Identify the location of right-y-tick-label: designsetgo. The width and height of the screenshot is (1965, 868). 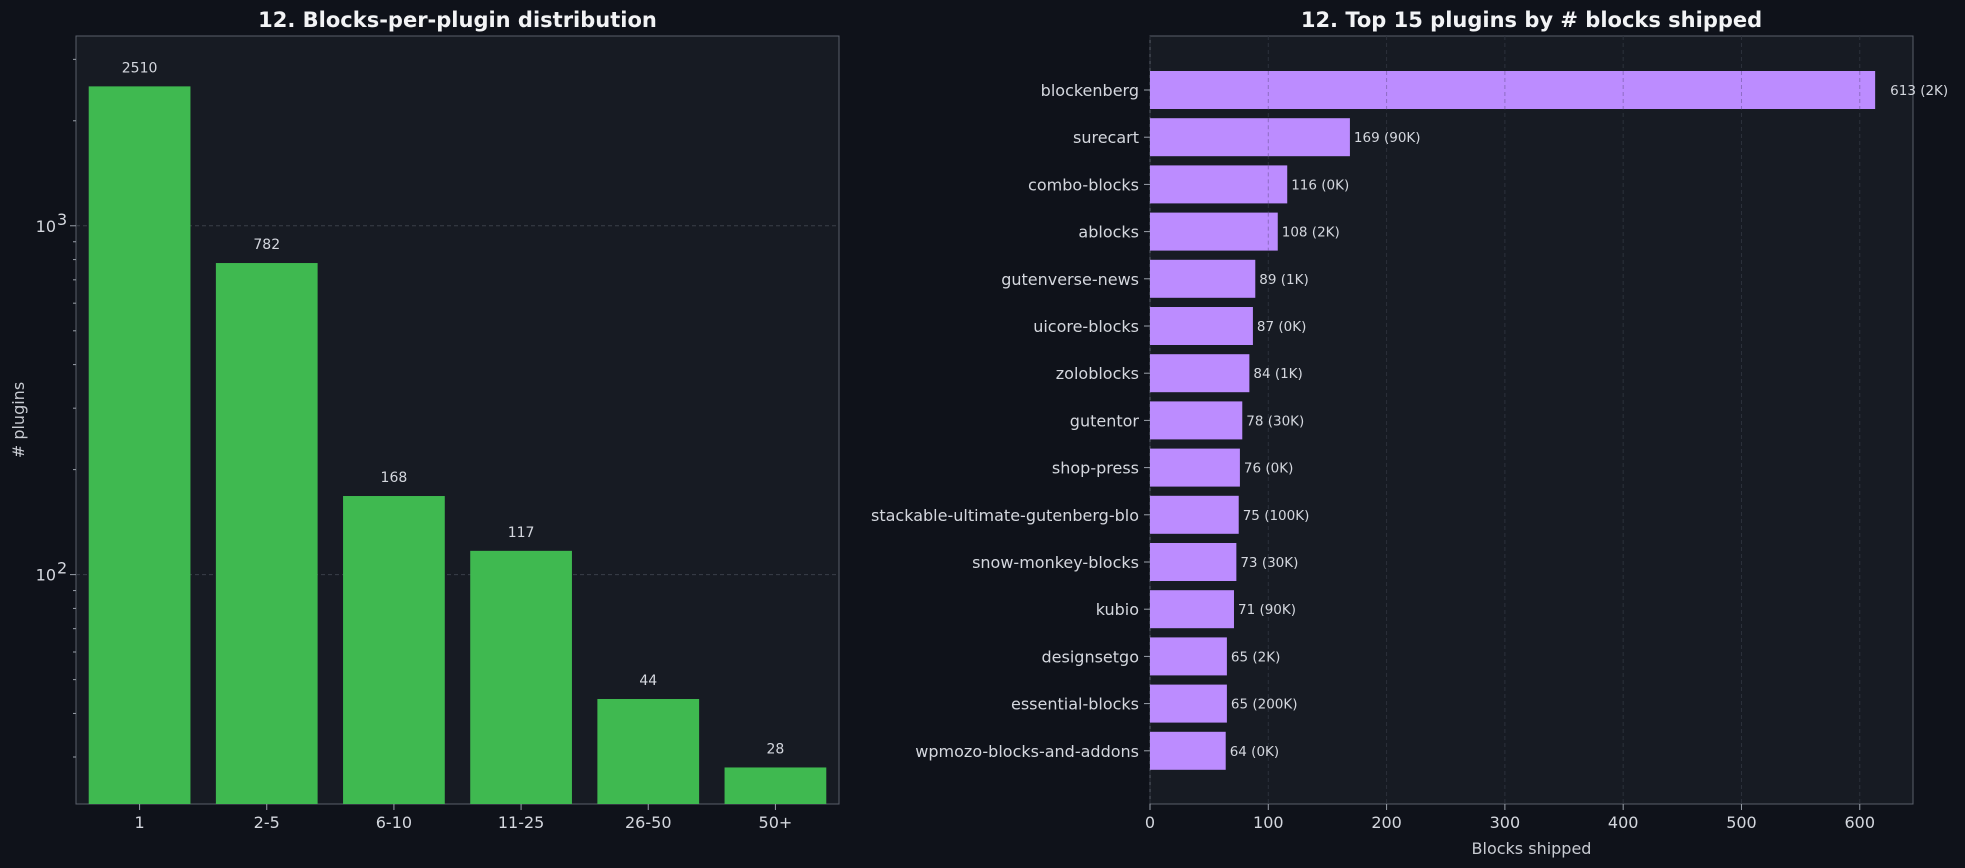
(1090, 656).